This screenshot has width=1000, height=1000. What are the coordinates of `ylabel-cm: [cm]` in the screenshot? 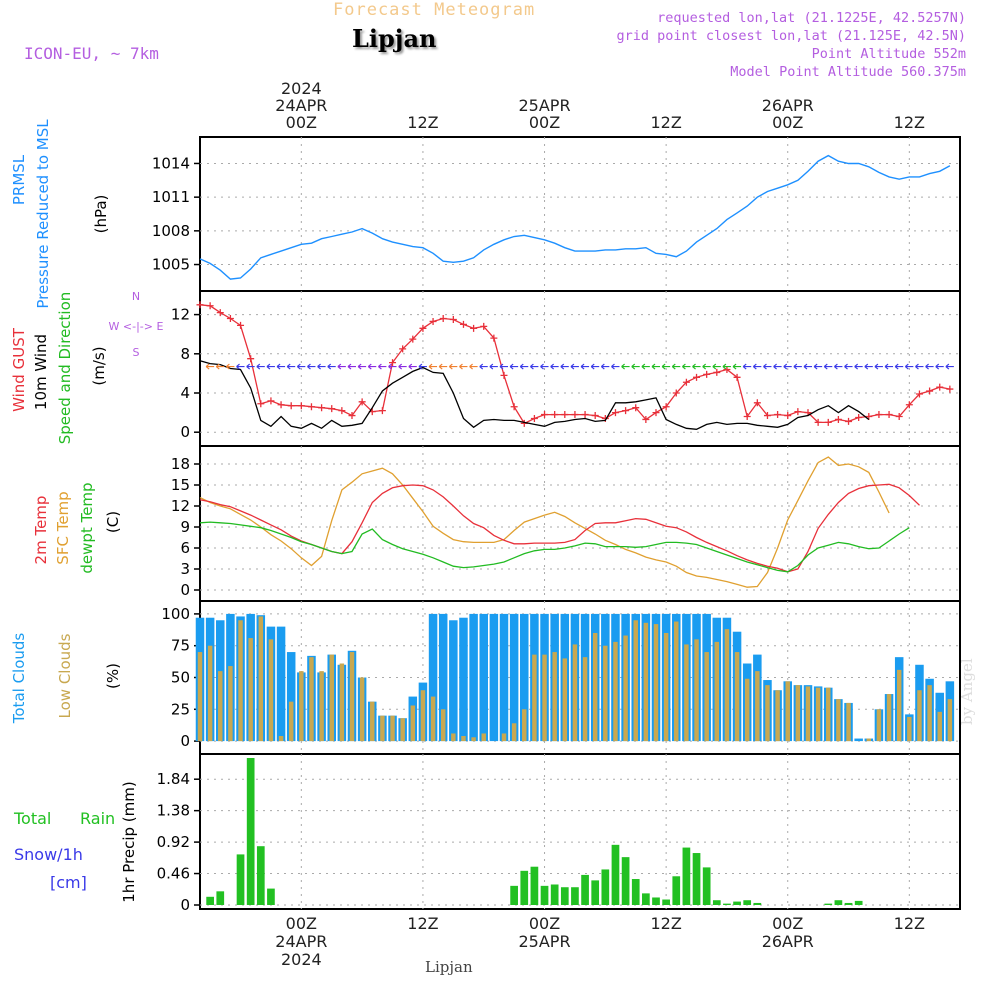 It's located at (68, 882).